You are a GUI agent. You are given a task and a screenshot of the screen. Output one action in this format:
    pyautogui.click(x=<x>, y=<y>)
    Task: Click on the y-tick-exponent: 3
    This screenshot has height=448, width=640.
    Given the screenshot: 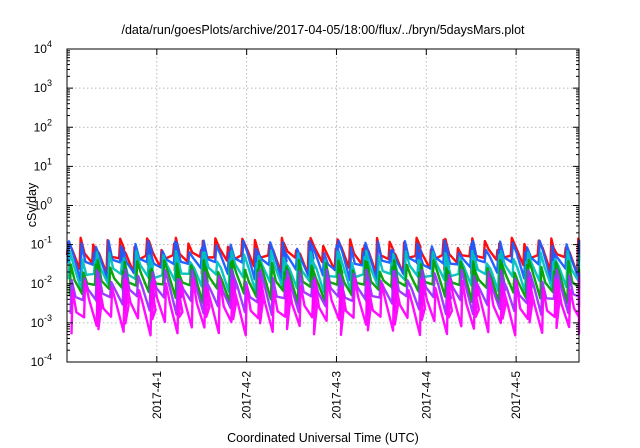 What is the action you would take?
    pyautogui.click(x=49, y=83)
    